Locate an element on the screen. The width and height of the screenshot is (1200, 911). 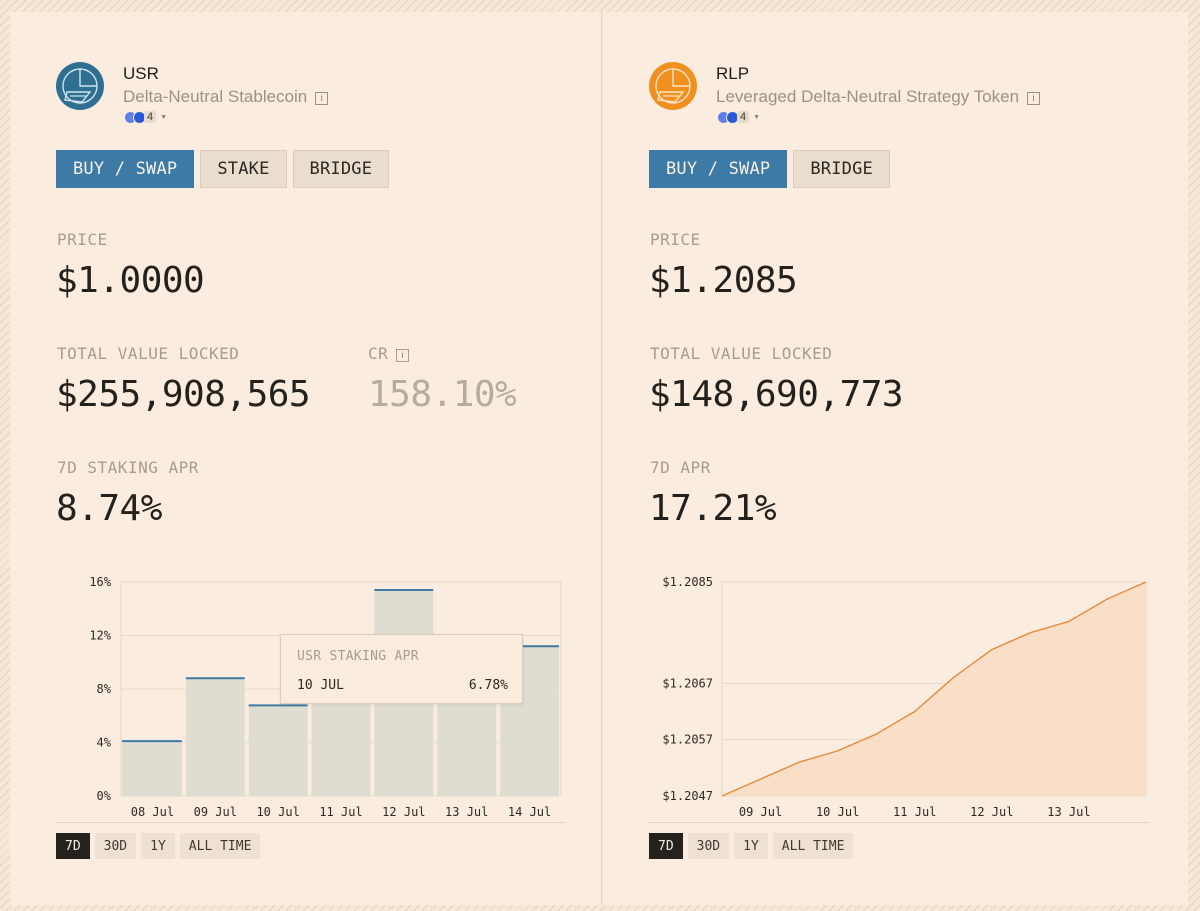
rlp-price-label: PRICE is located at coordinates (675, 239).